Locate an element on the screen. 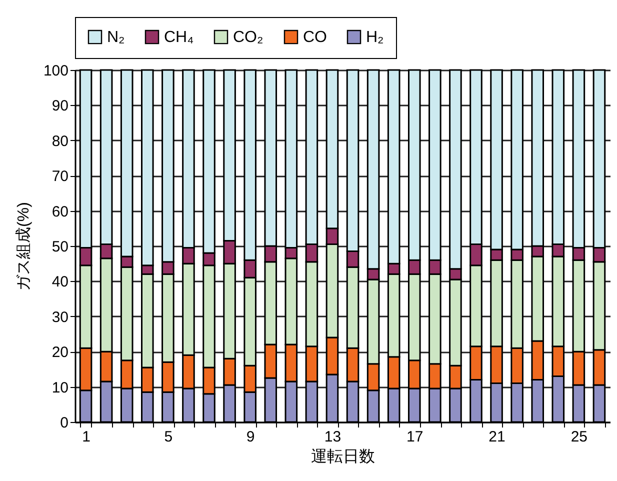 Image resolution: width=617 pixels, height=481 pixels. y-tick-label: 60 is located at coordinates (60, 211).